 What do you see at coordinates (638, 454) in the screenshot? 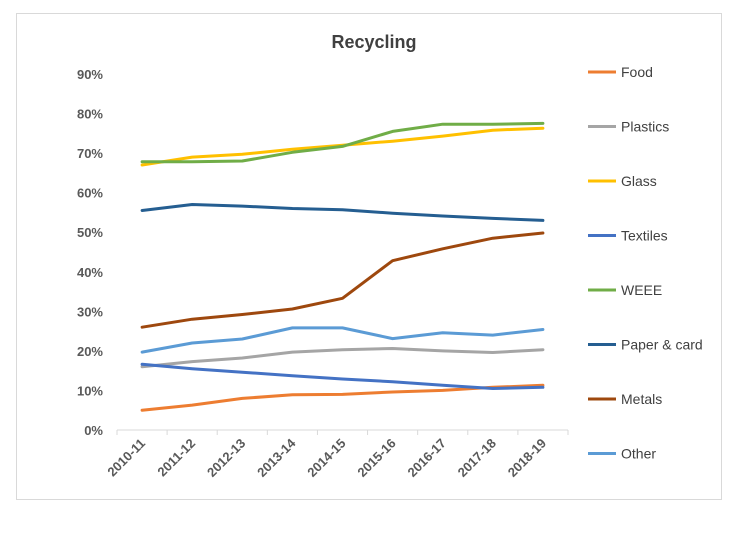
I see `legend-label-other: Other` at bounding box center [638, 454].